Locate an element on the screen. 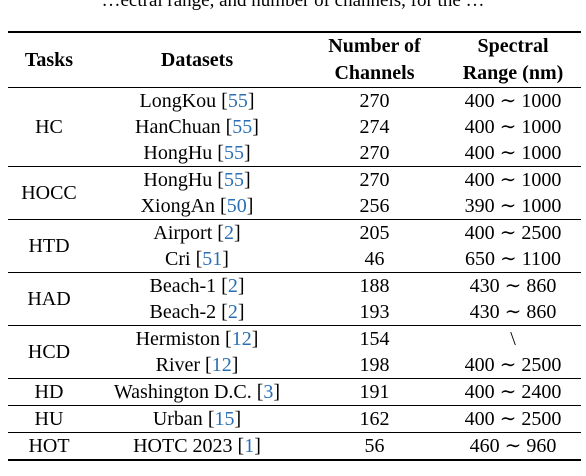  citation-link: 51 is located at coordinates (212, 259).